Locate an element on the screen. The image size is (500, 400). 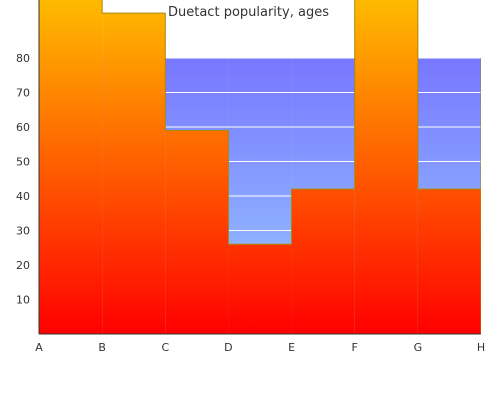
lower-area-step-B is located at coordinates (134, 173).